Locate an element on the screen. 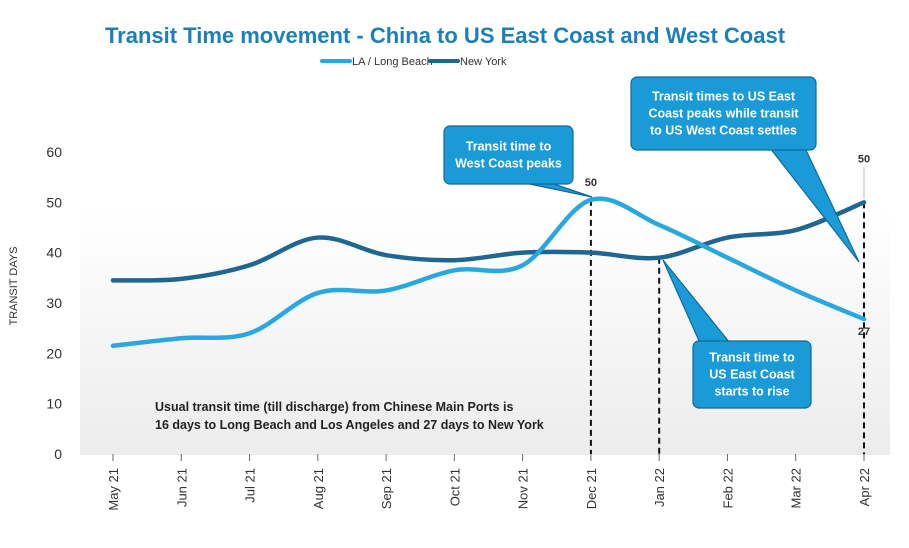 The width and height of the screenshot is (909, 548). x-tick-label: Jun 21 is located at coordinates (181, 487).